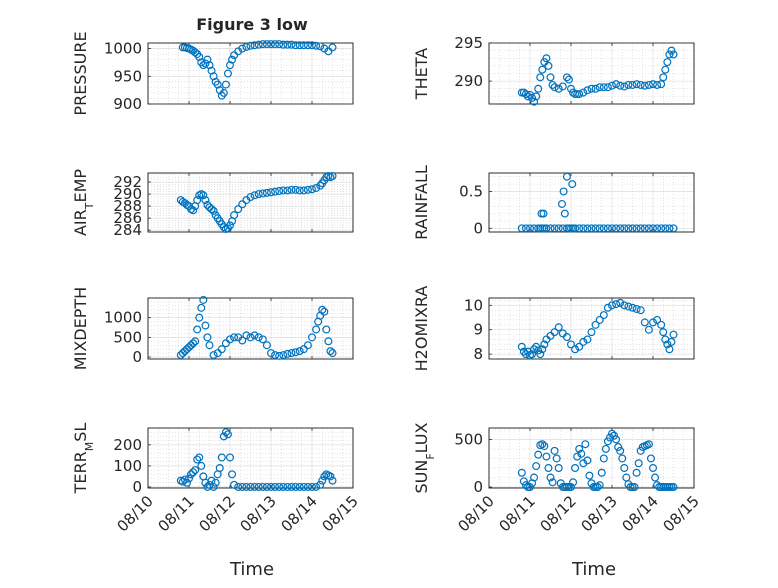 This screenshot has height=588, width=778. What do you see at coordinates (212, 73) in the screenshot?
I see `panel-1: 900 950 1000 PRESSURE` at bounding box center [212, 73].